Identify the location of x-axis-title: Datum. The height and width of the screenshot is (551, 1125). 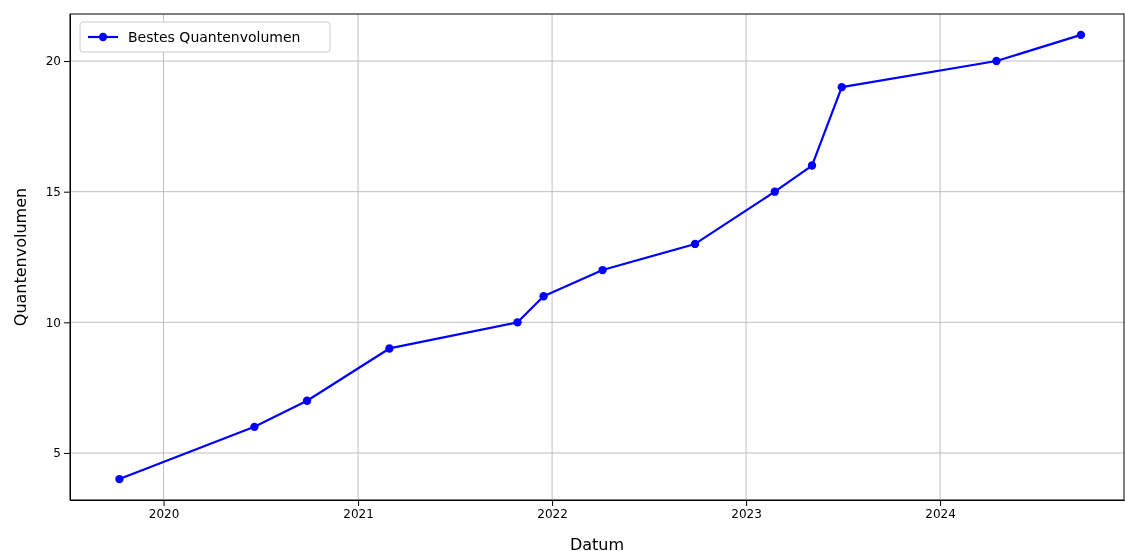
(597, 543).